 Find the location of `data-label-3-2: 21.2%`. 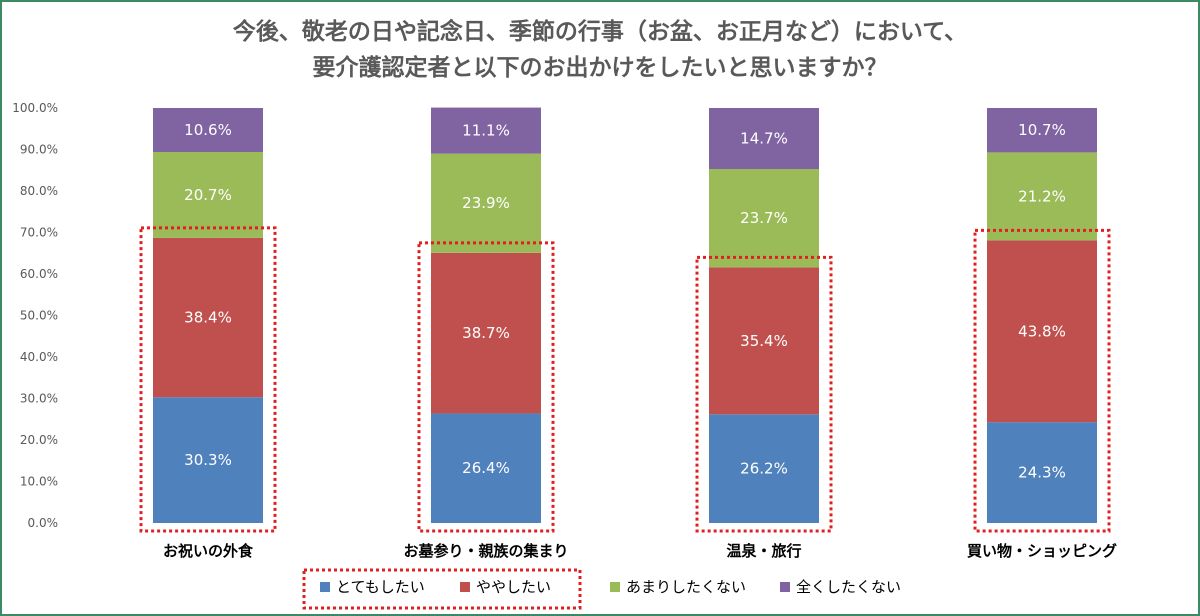

data-label-3-2: 21.2% is located at coordinates (1042, 196).